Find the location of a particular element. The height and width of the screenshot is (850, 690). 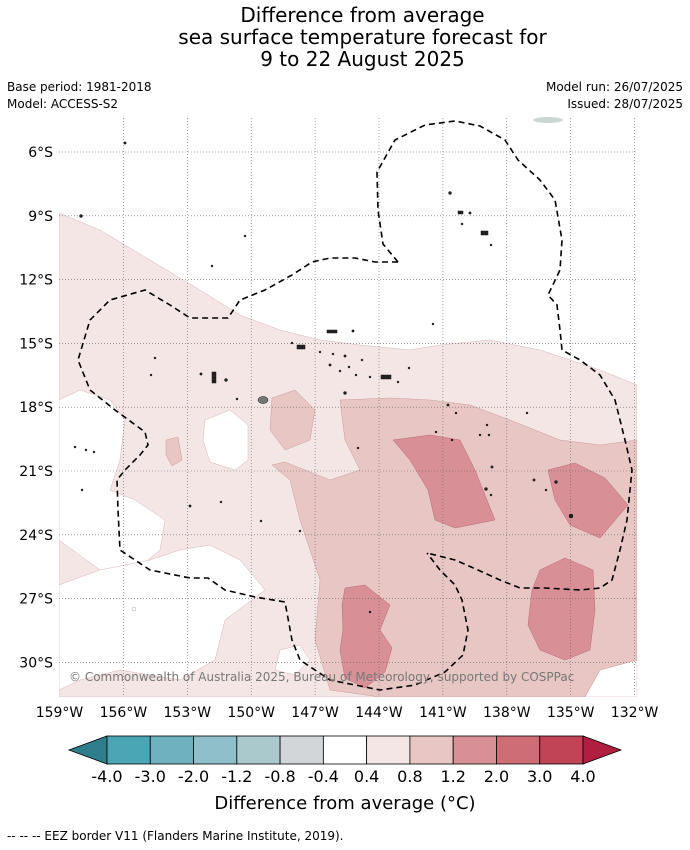

latitude-label: 30°S is located at coordinates (36, 663).